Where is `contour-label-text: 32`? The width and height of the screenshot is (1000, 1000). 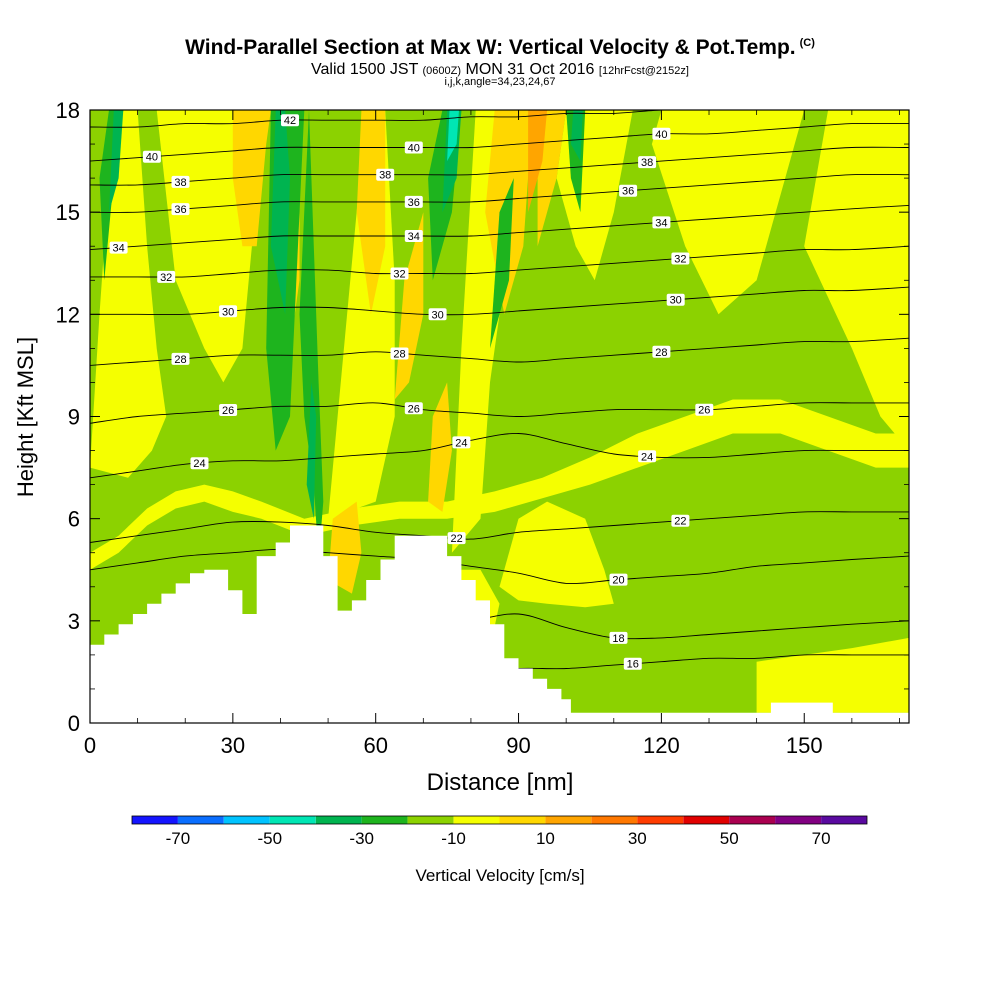
contour-label-text: 32 is located at coordinates (166, 278).